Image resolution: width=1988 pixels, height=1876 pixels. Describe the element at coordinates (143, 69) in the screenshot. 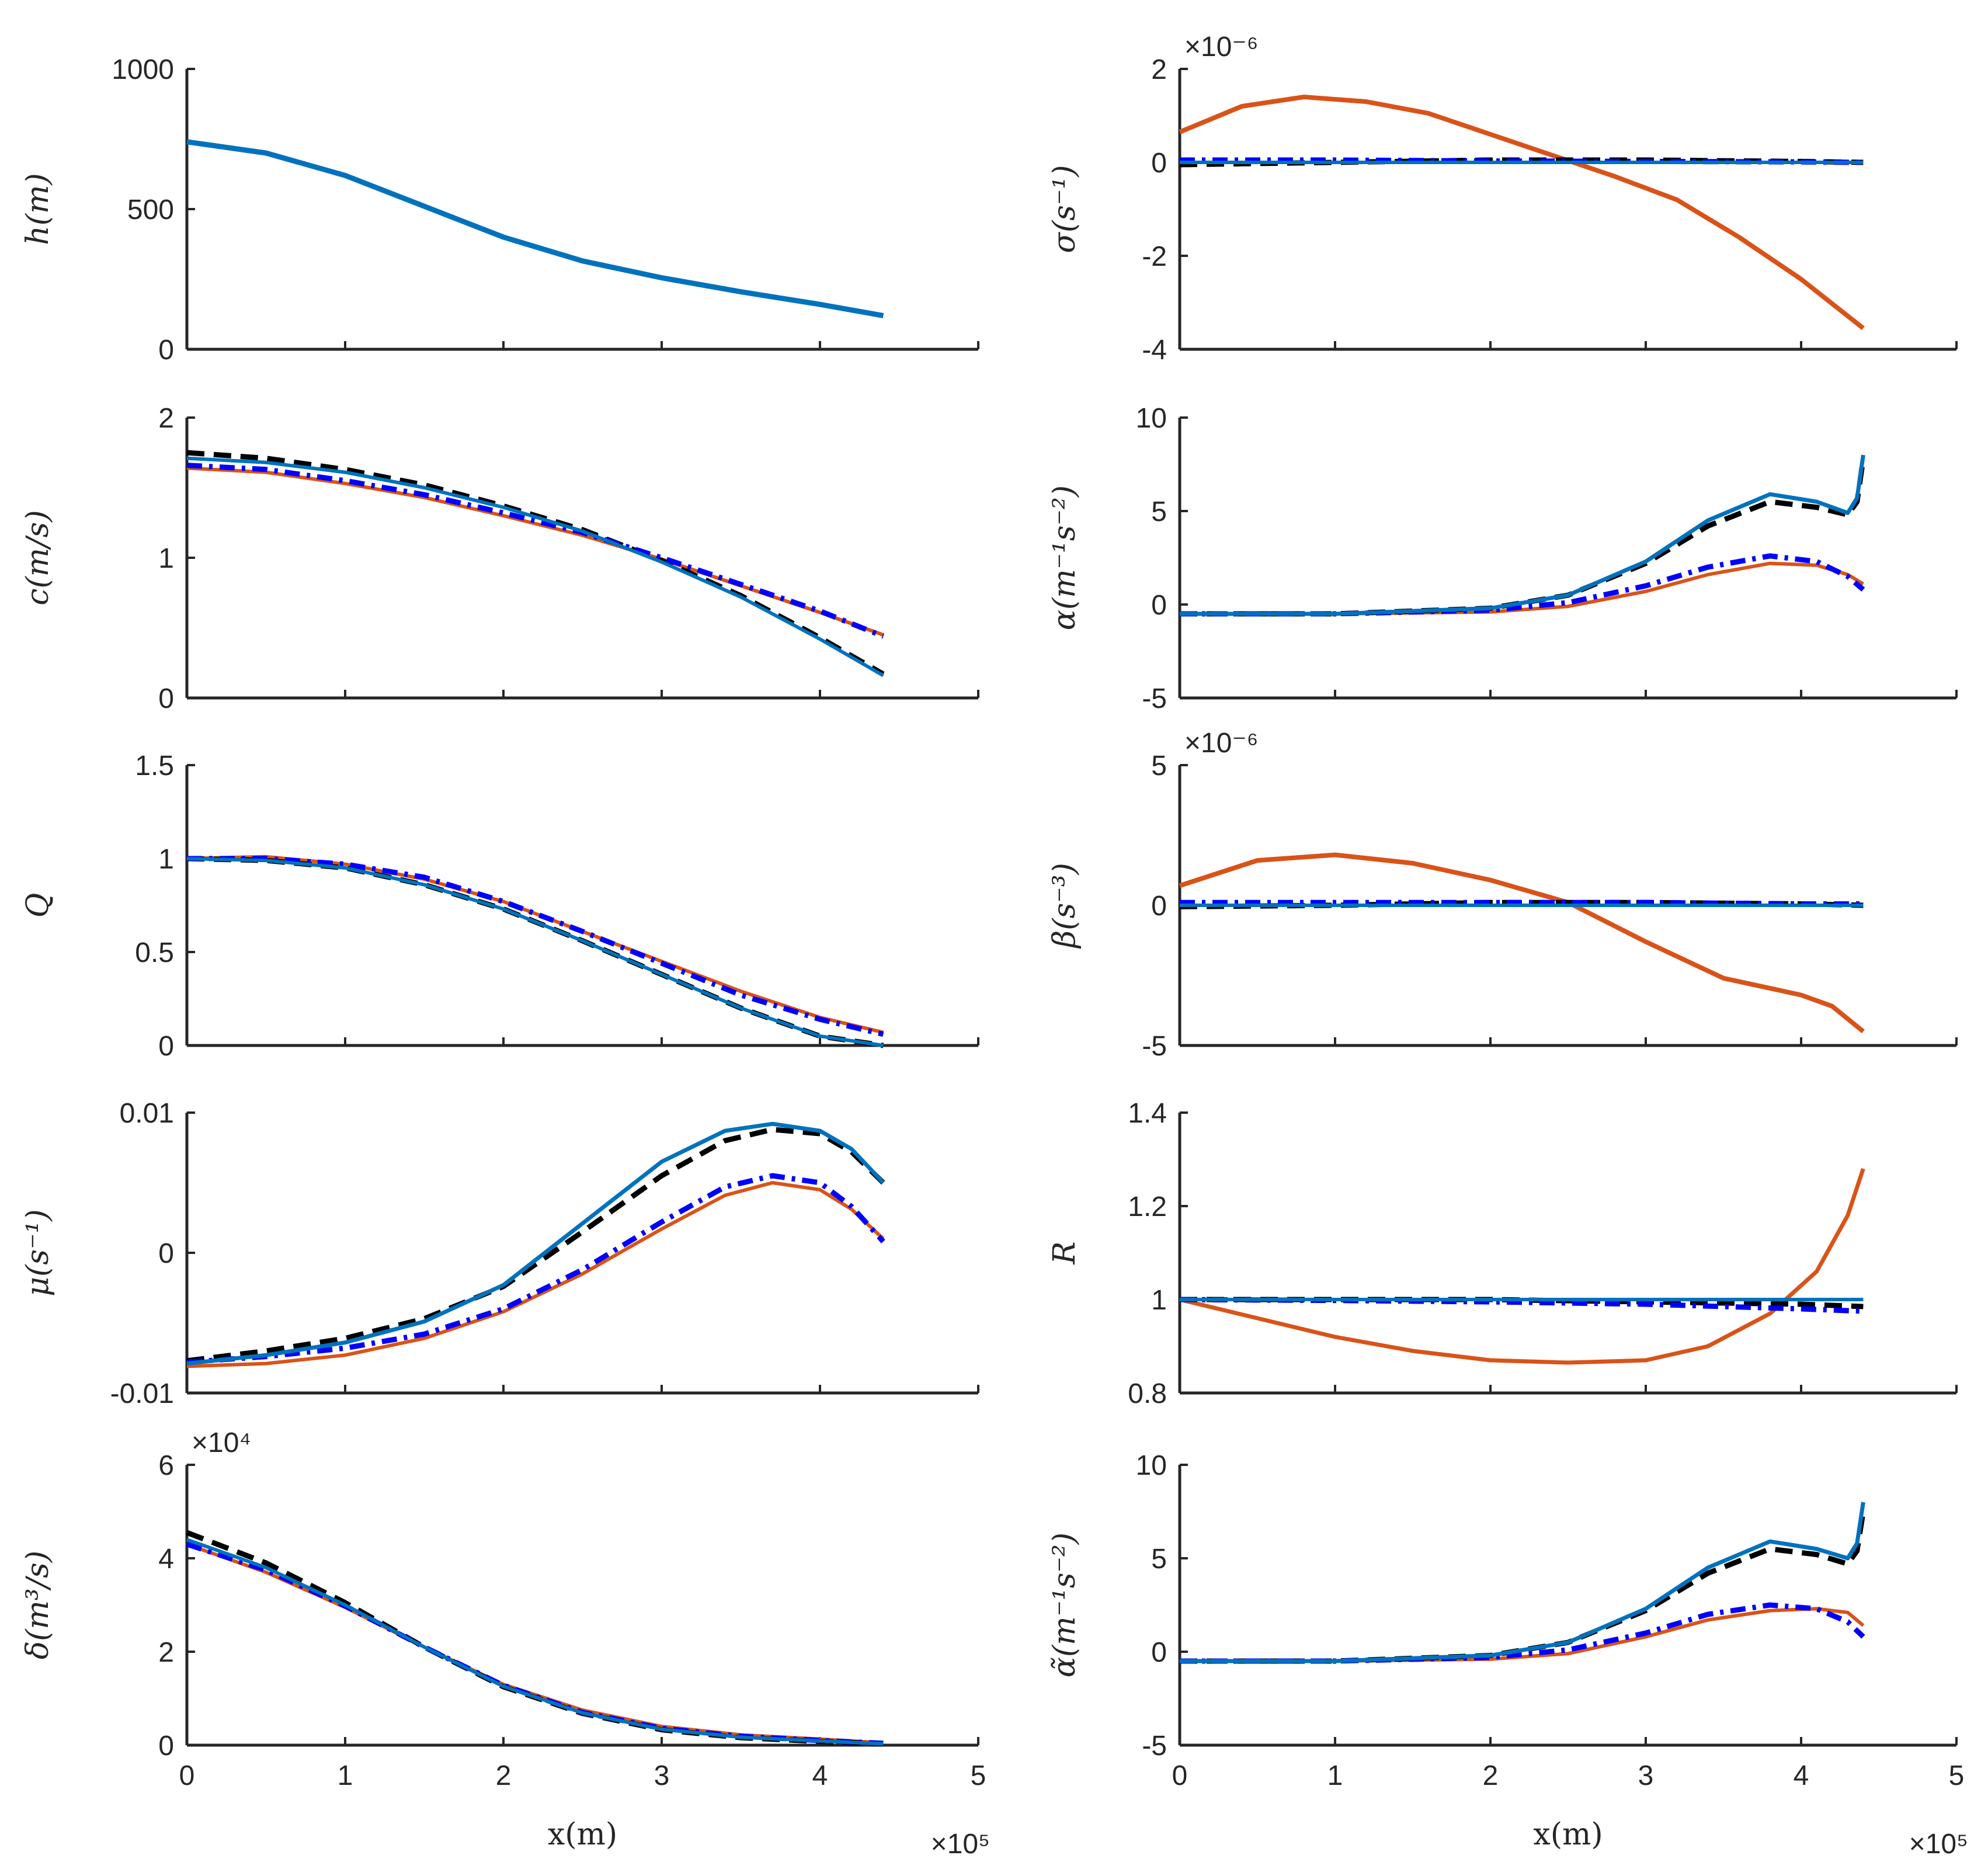

I see `h-ytick-label: 1000` at that location.